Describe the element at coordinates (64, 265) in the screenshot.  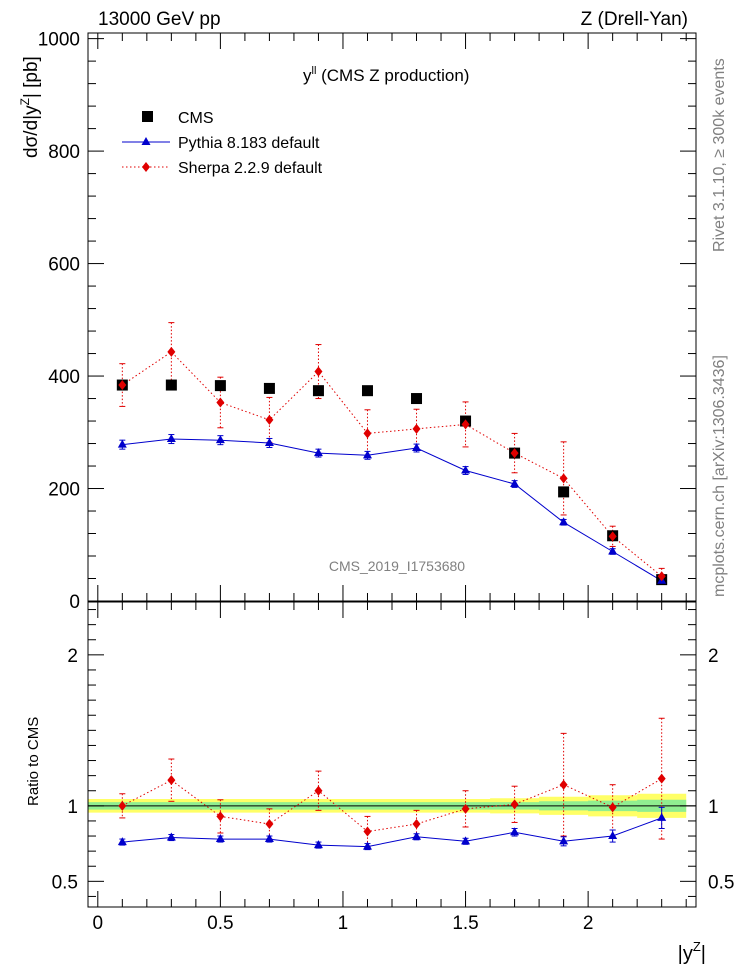
I see `main-ytick-label: 600` at that location.